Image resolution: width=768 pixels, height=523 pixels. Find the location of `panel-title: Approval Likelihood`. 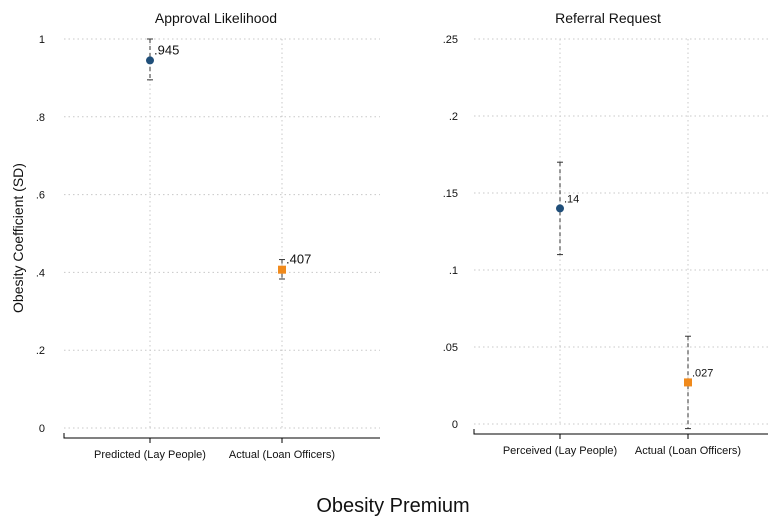

panel-title: Approval Likelihood is located at coordinates (216, 18).